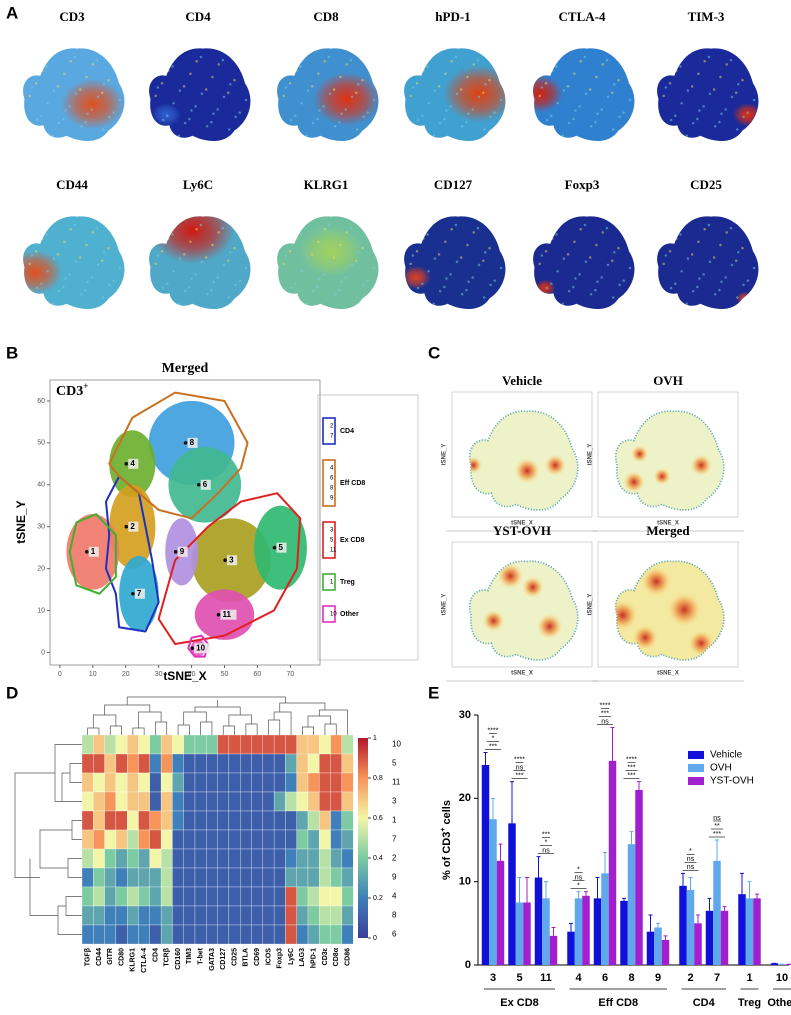 The width and height of the screenshot is (791, 1015). What do you see at coordinates (584, 262) in the screenshot?
I see `tsne-body` at bounding box center [584, 262].